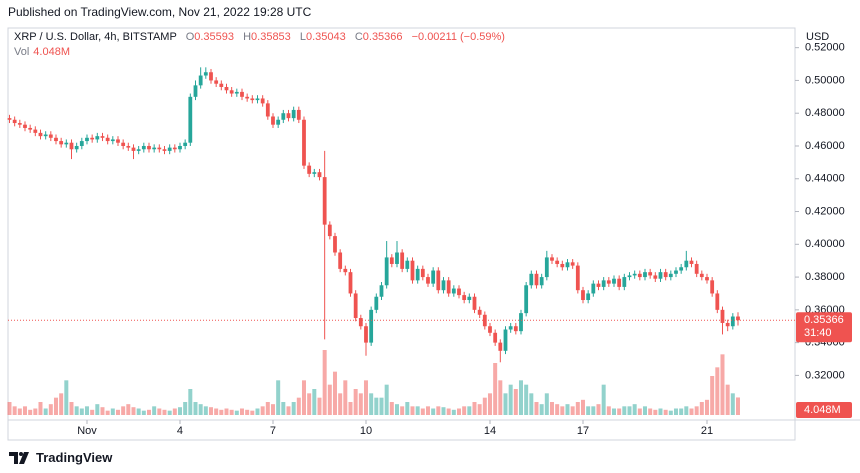 Image resolution: width=860 pixels, height=473 pixels. I want to click on high-label: H, so click(247, 37).